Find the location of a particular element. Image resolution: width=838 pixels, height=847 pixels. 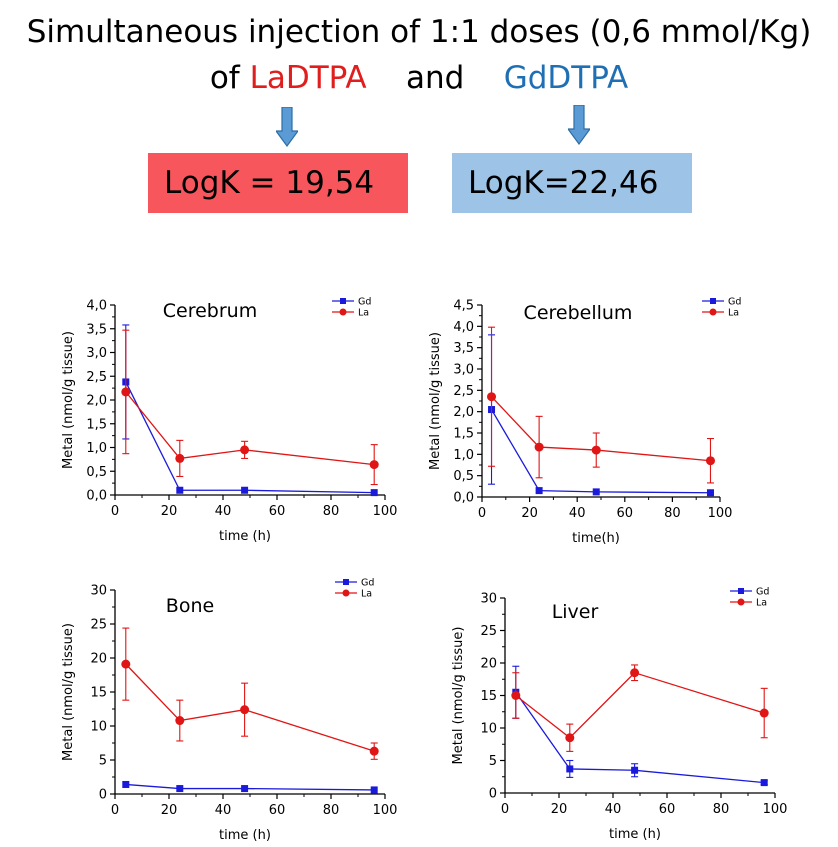

y-tick-label: 3,0 is located at coordinates (96, 353).